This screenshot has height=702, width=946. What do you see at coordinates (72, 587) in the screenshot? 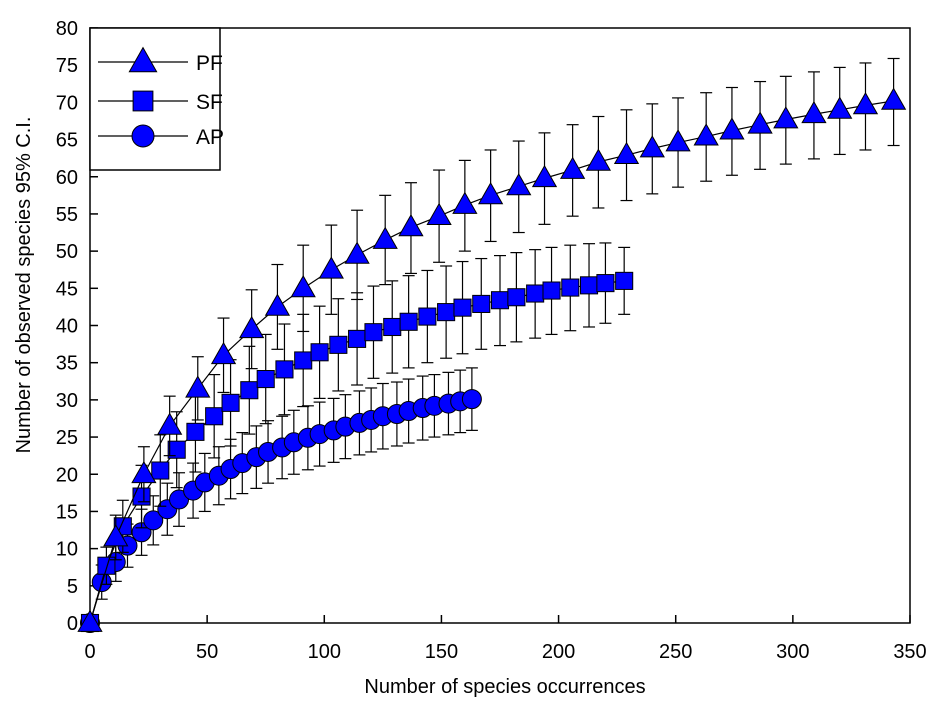
I see `y-tick-label: 5` at bounding box center [72, 587].